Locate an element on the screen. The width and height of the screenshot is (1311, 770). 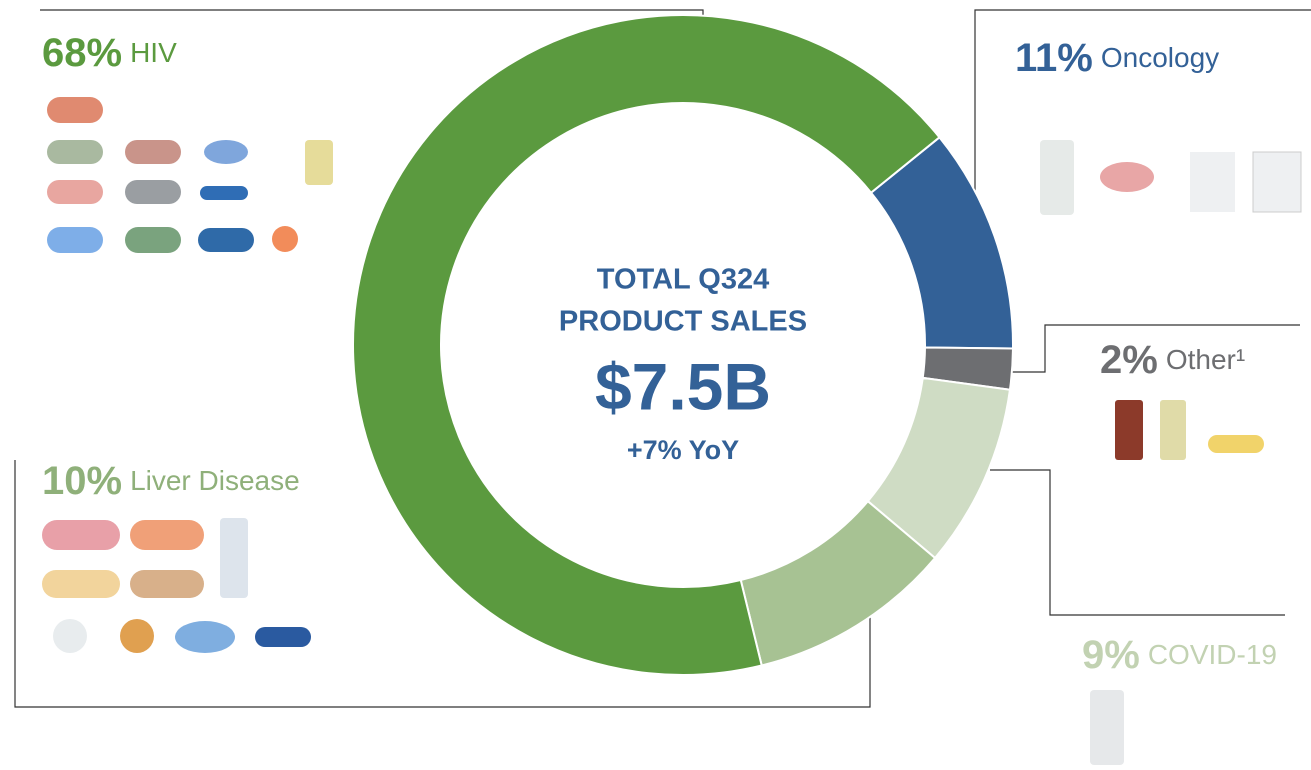
segment-percent: 10% is located at coordinates (82, 481).